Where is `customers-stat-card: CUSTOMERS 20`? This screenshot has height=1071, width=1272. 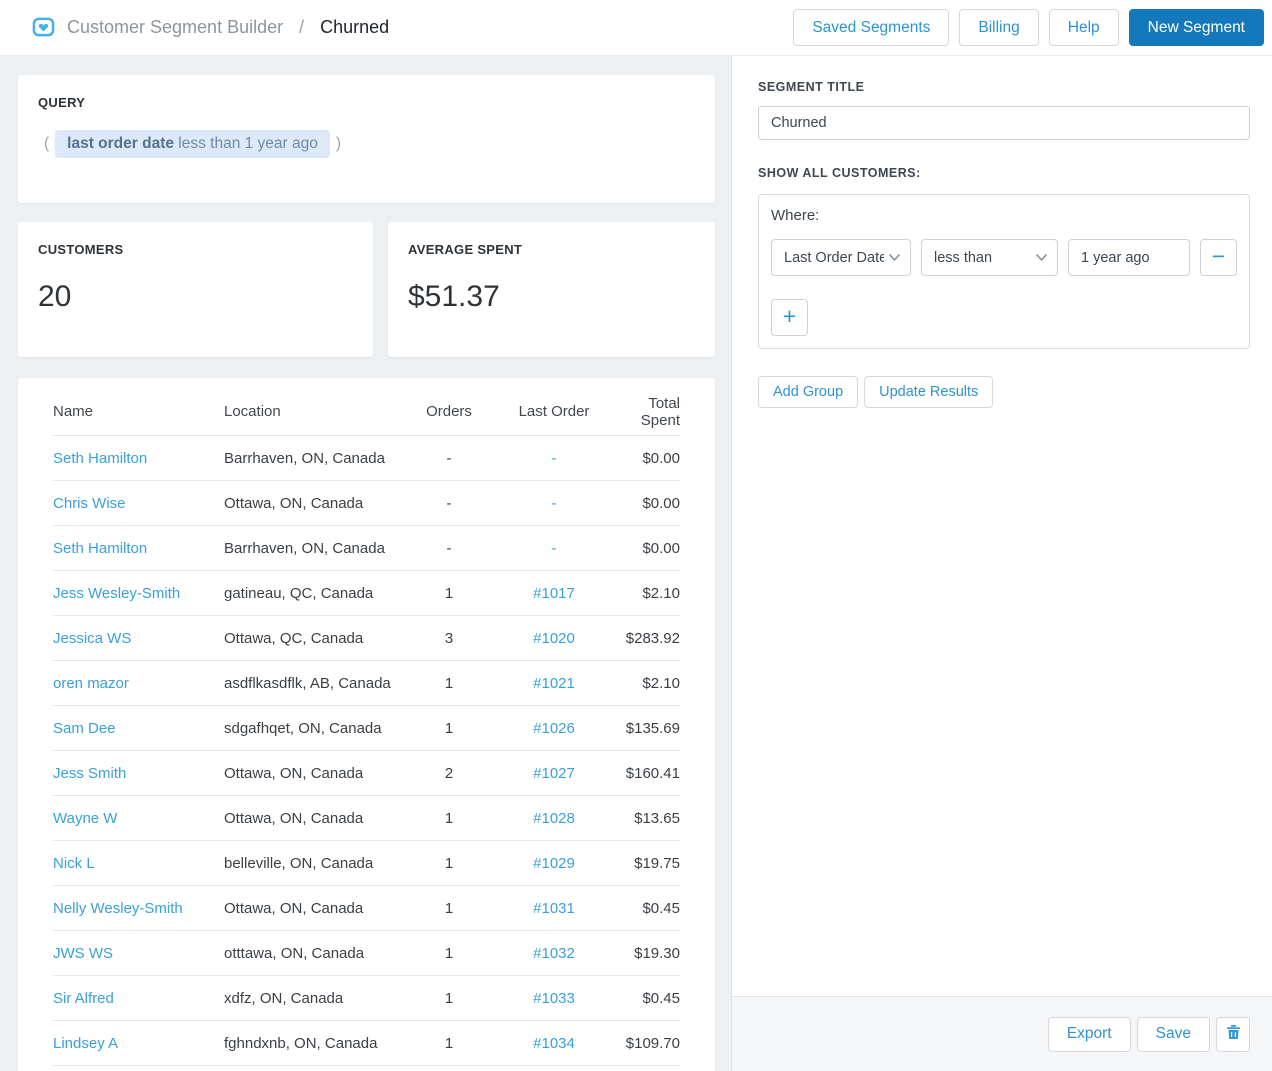 customers-stat-card: CUSTOMERS 20 is located at coordinates (195, 289).